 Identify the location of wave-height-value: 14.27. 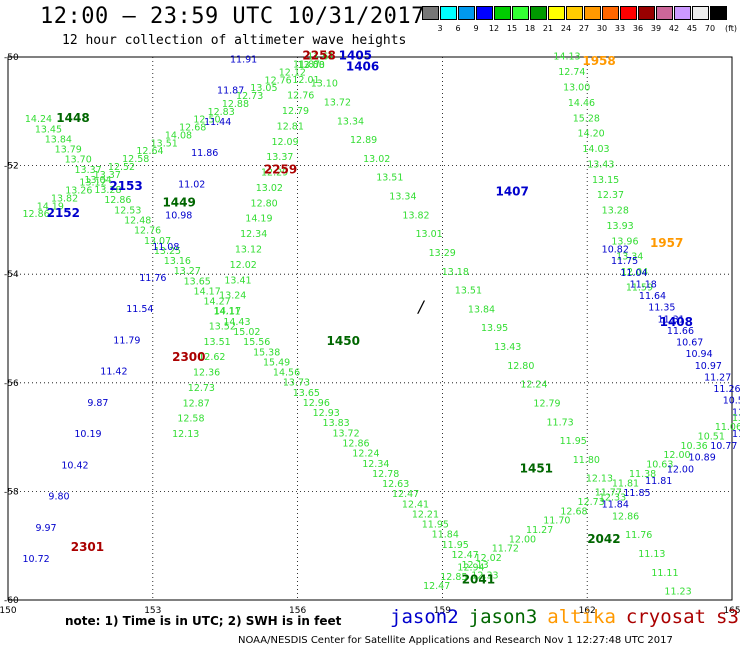
(216, 302).